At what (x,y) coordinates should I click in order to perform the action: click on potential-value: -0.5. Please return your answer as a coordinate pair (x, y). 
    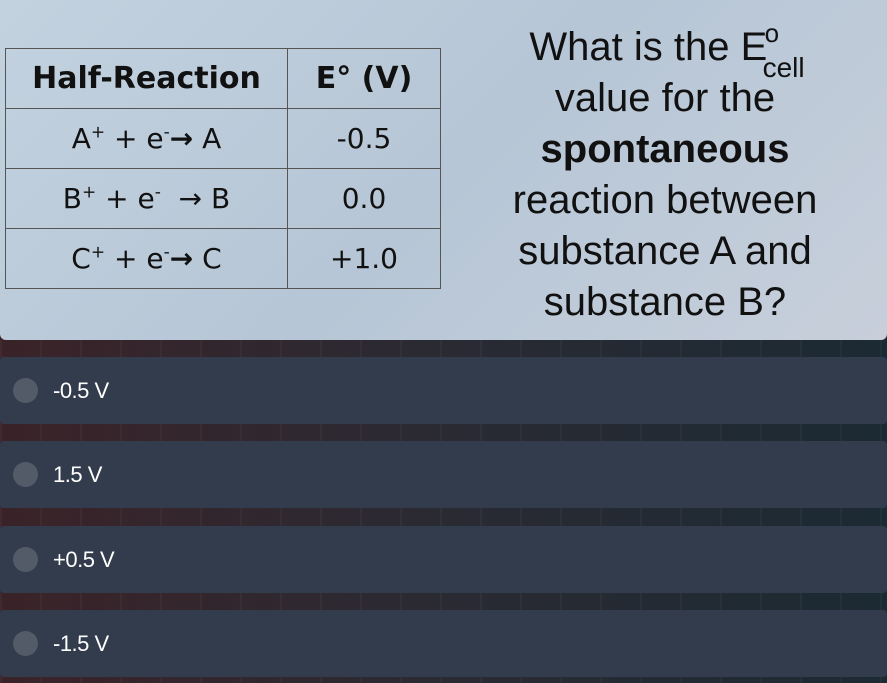
    Looking at the image, I should click on (364, 138).